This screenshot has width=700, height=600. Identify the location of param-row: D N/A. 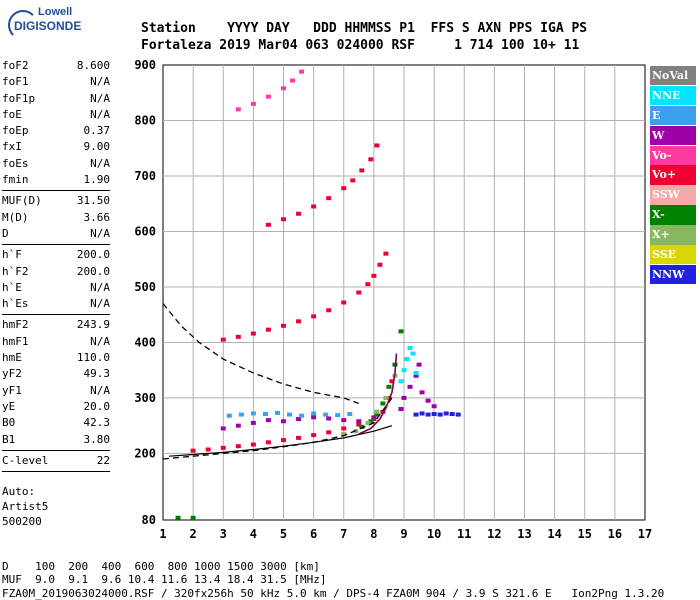
(56, 234).